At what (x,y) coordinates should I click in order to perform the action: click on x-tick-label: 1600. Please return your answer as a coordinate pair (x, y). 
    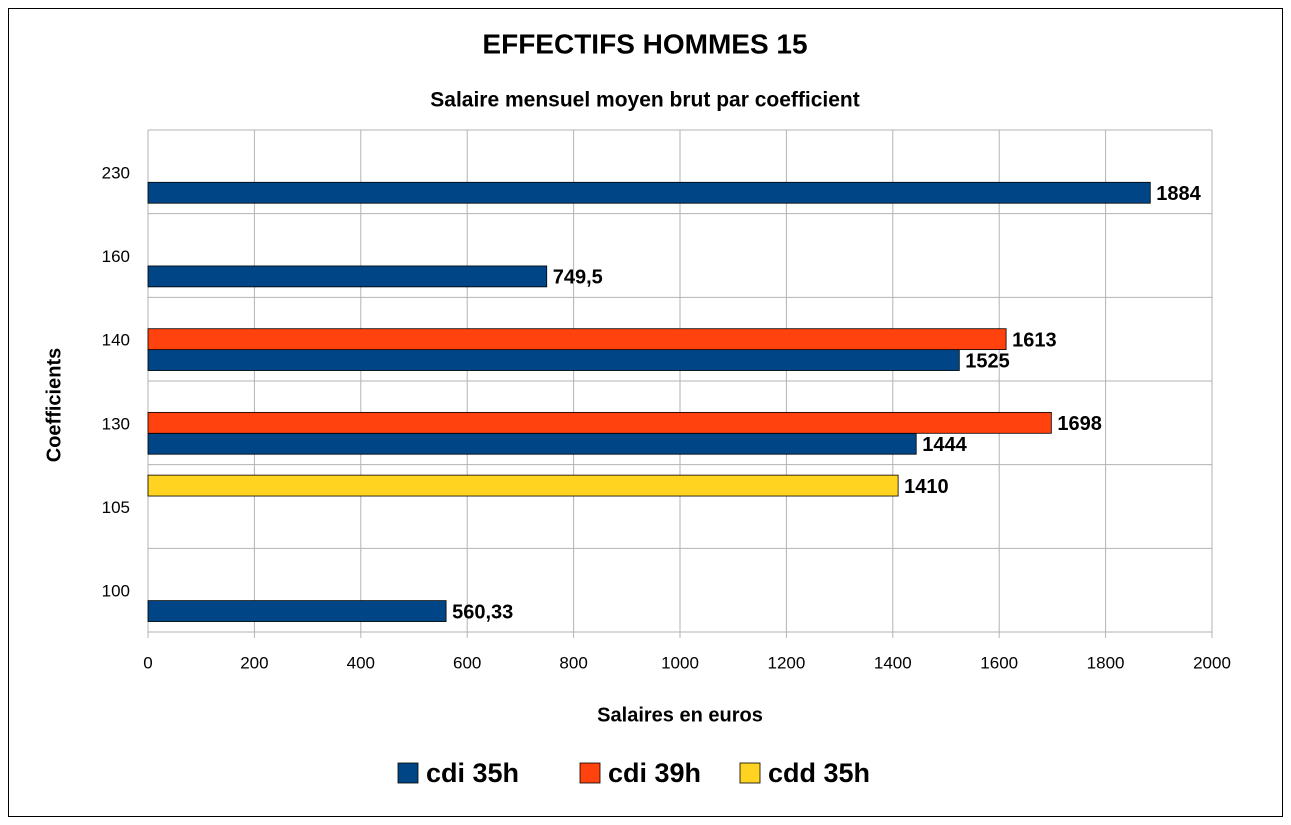
    Looking at the image, I should click on (999, 662).